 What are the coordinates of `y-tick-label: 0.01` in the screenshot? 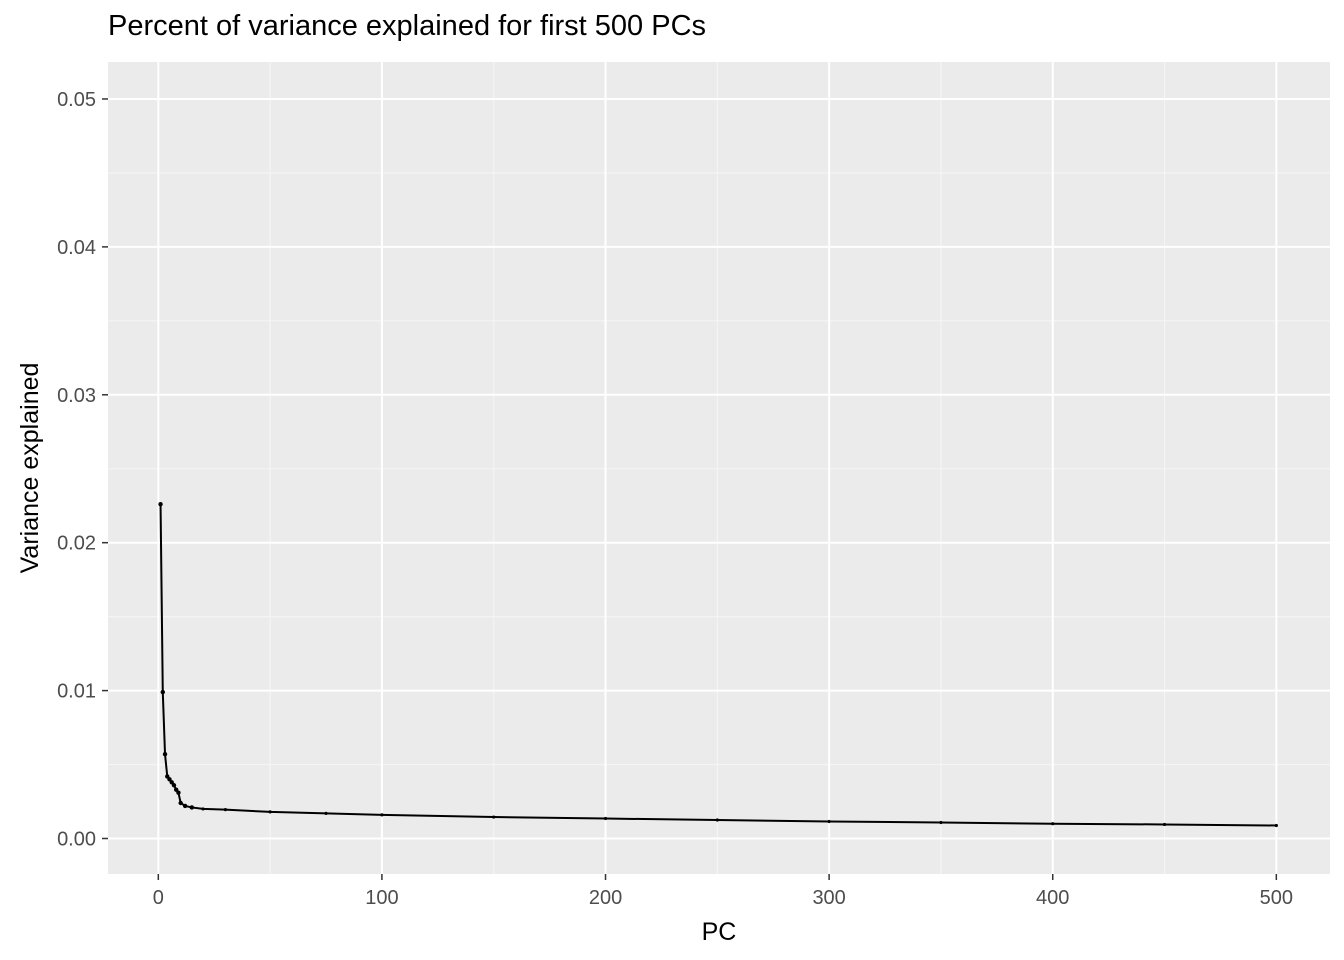 It's located at (76, 692).